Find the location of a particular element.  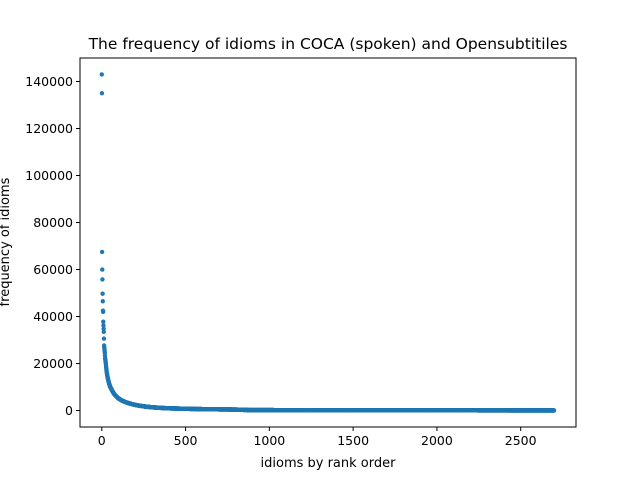

x-tick-label: 2000 is located at coordinates (437, 440).